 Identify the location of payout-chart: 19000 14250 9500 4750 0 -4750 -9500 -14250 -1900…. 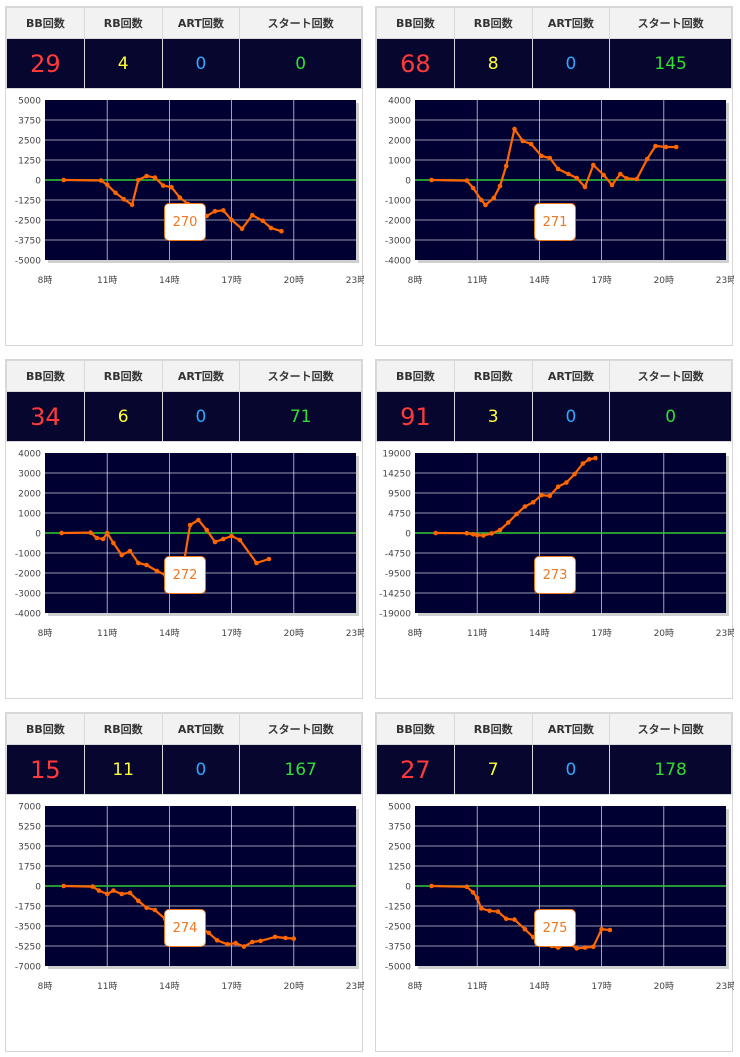
(556, 545).